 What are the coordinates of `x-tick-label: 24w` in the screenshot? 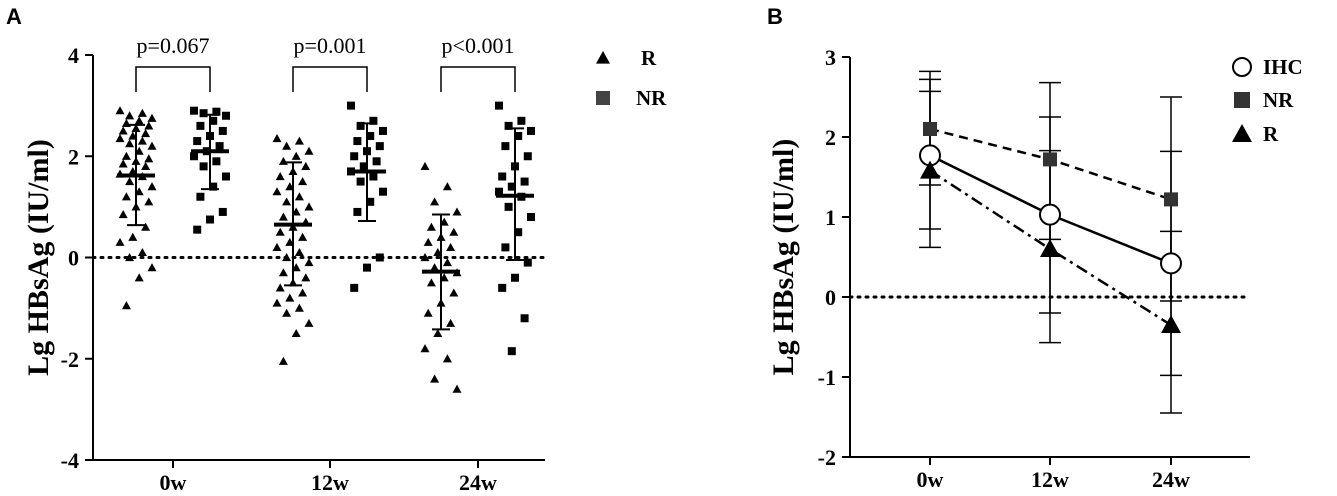 It's located at (1171, 479).